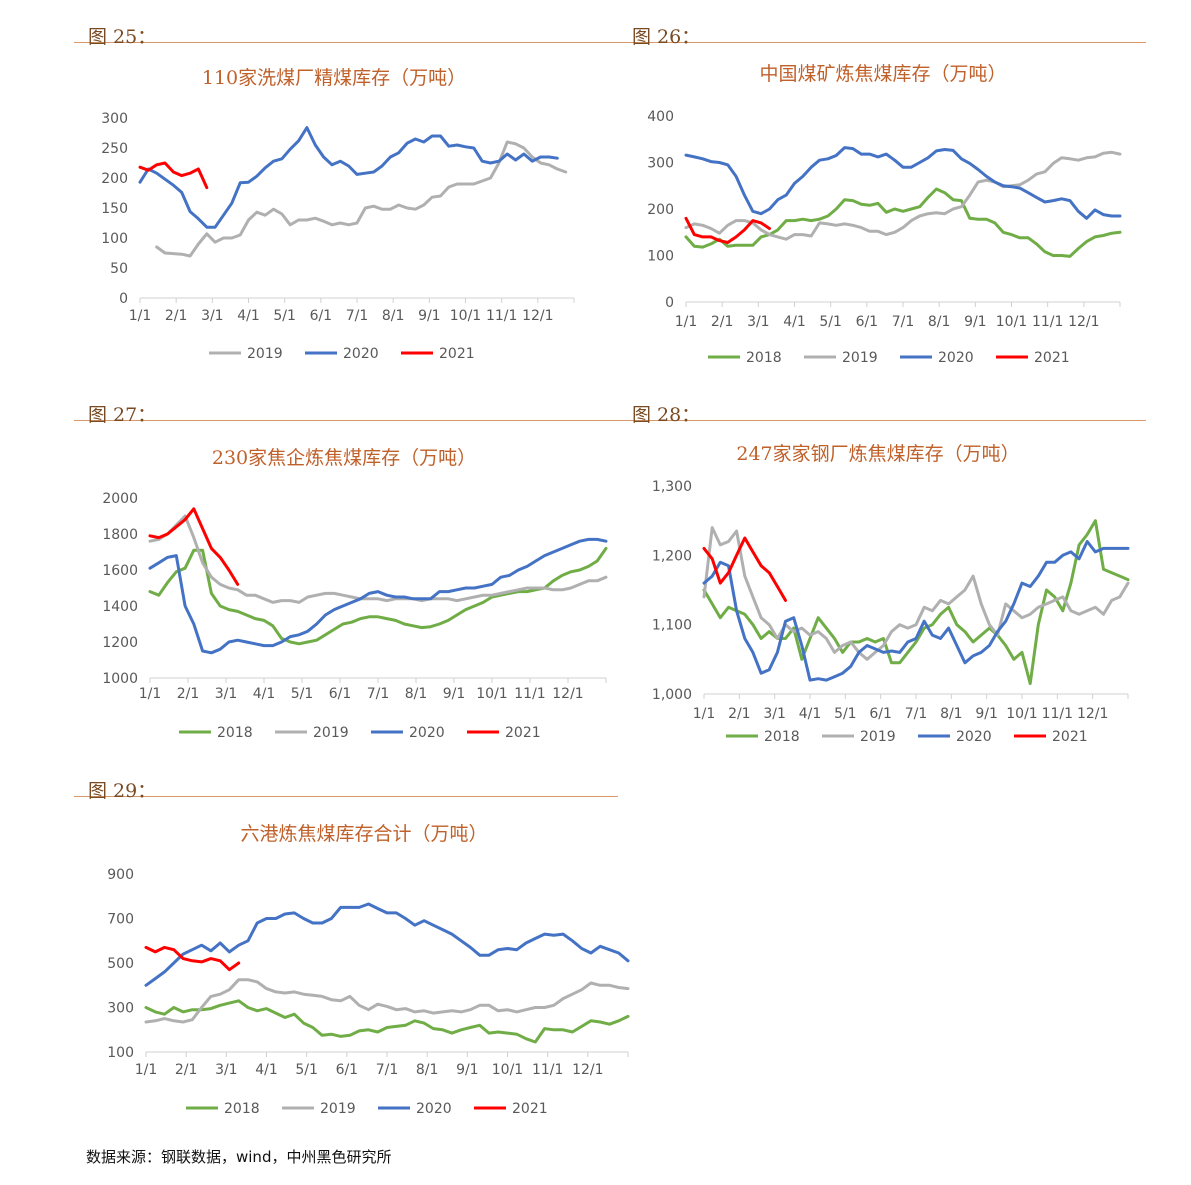 Image resolution: width=1191 pixels, height=1185 pixels. Describe the element at coordinates (346, 30) in the screenshot. I see `figure-25-heading: 图 25：` at that location.